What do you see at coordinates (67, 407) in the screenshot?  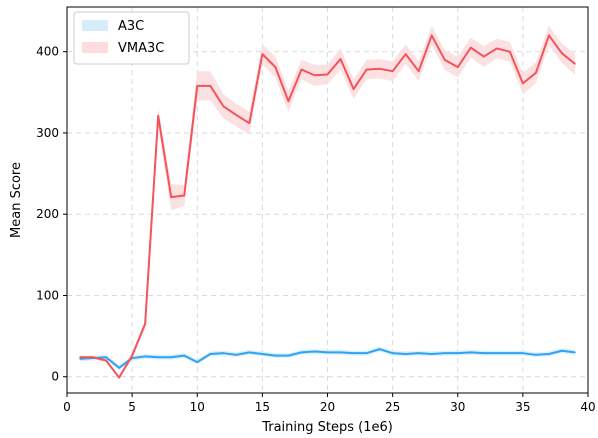 I see `x-tick-label: 0` at bounding box center [67, 407].